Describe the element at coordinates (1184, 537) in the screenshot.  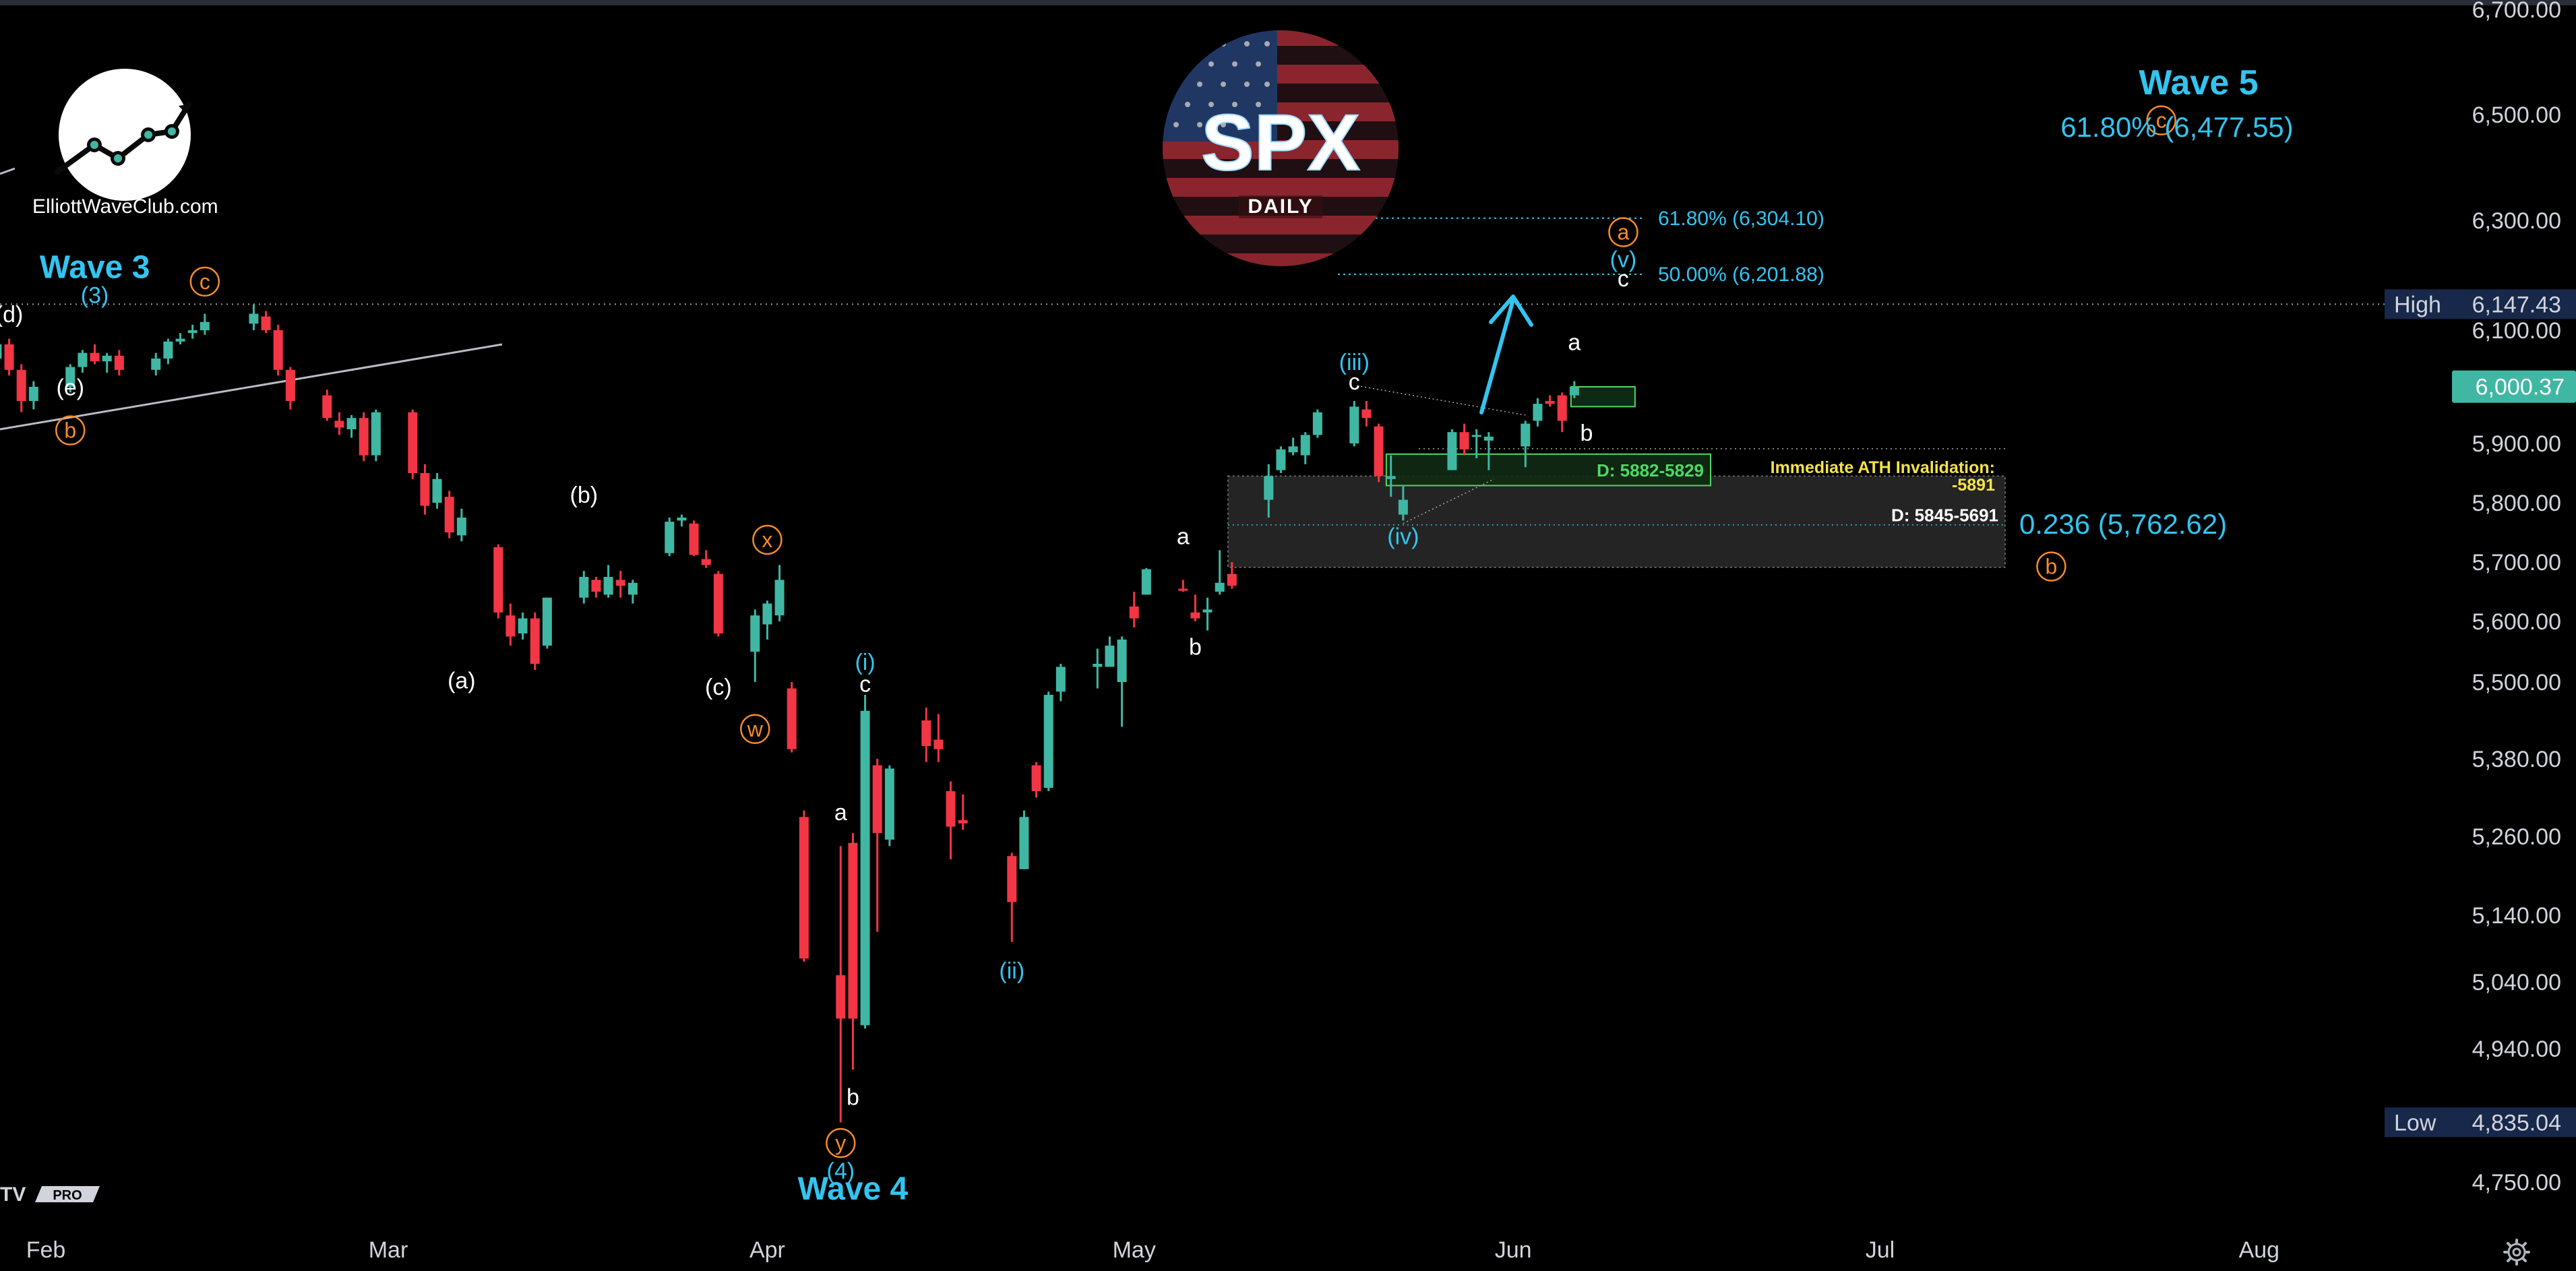
I see `wave-label-white: a` at that location.